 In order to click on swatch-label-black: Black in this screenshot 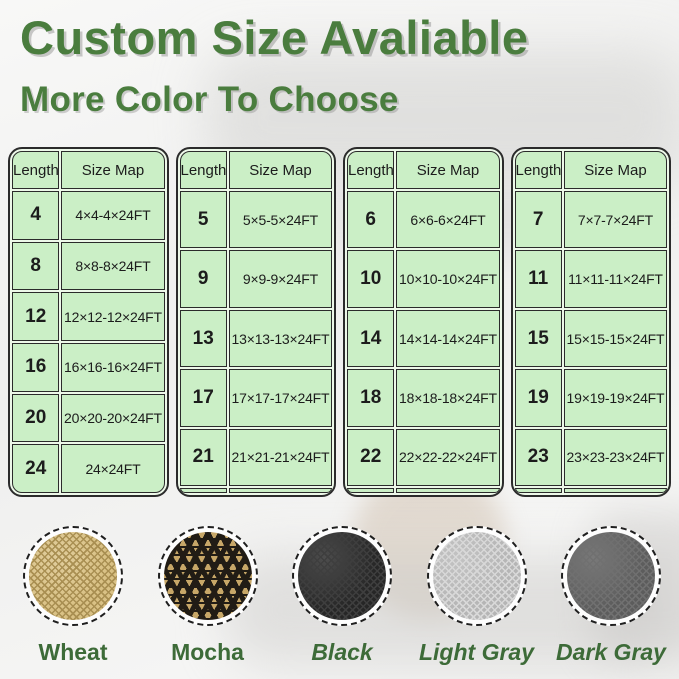, I will do `click(342, 652)`.